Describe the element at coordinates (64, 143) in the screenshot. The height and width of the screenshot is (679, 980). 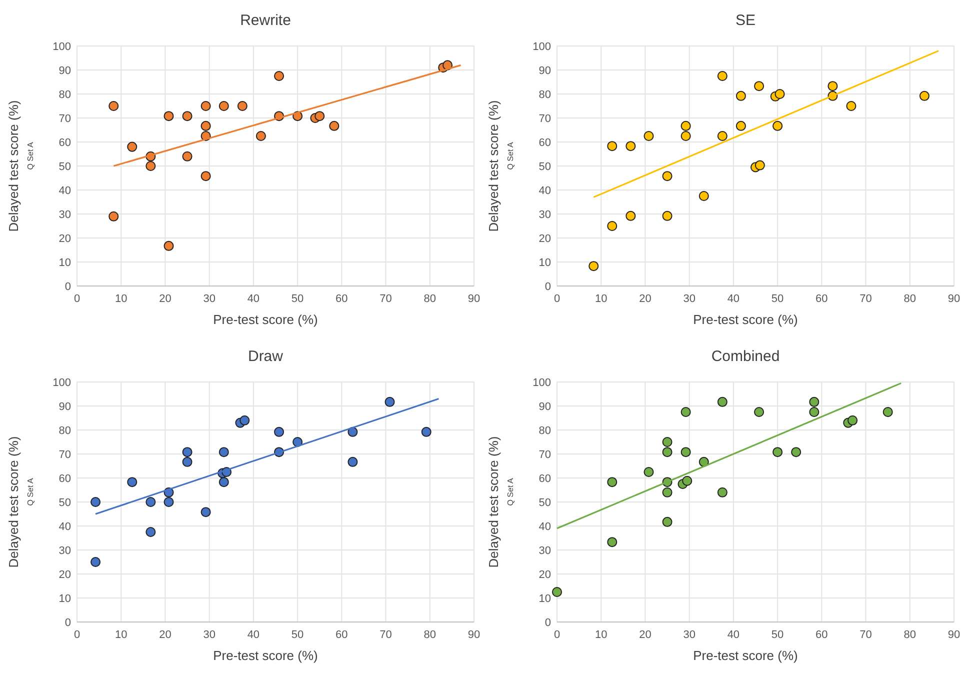
I see `y-tick-label: 60` at that location.